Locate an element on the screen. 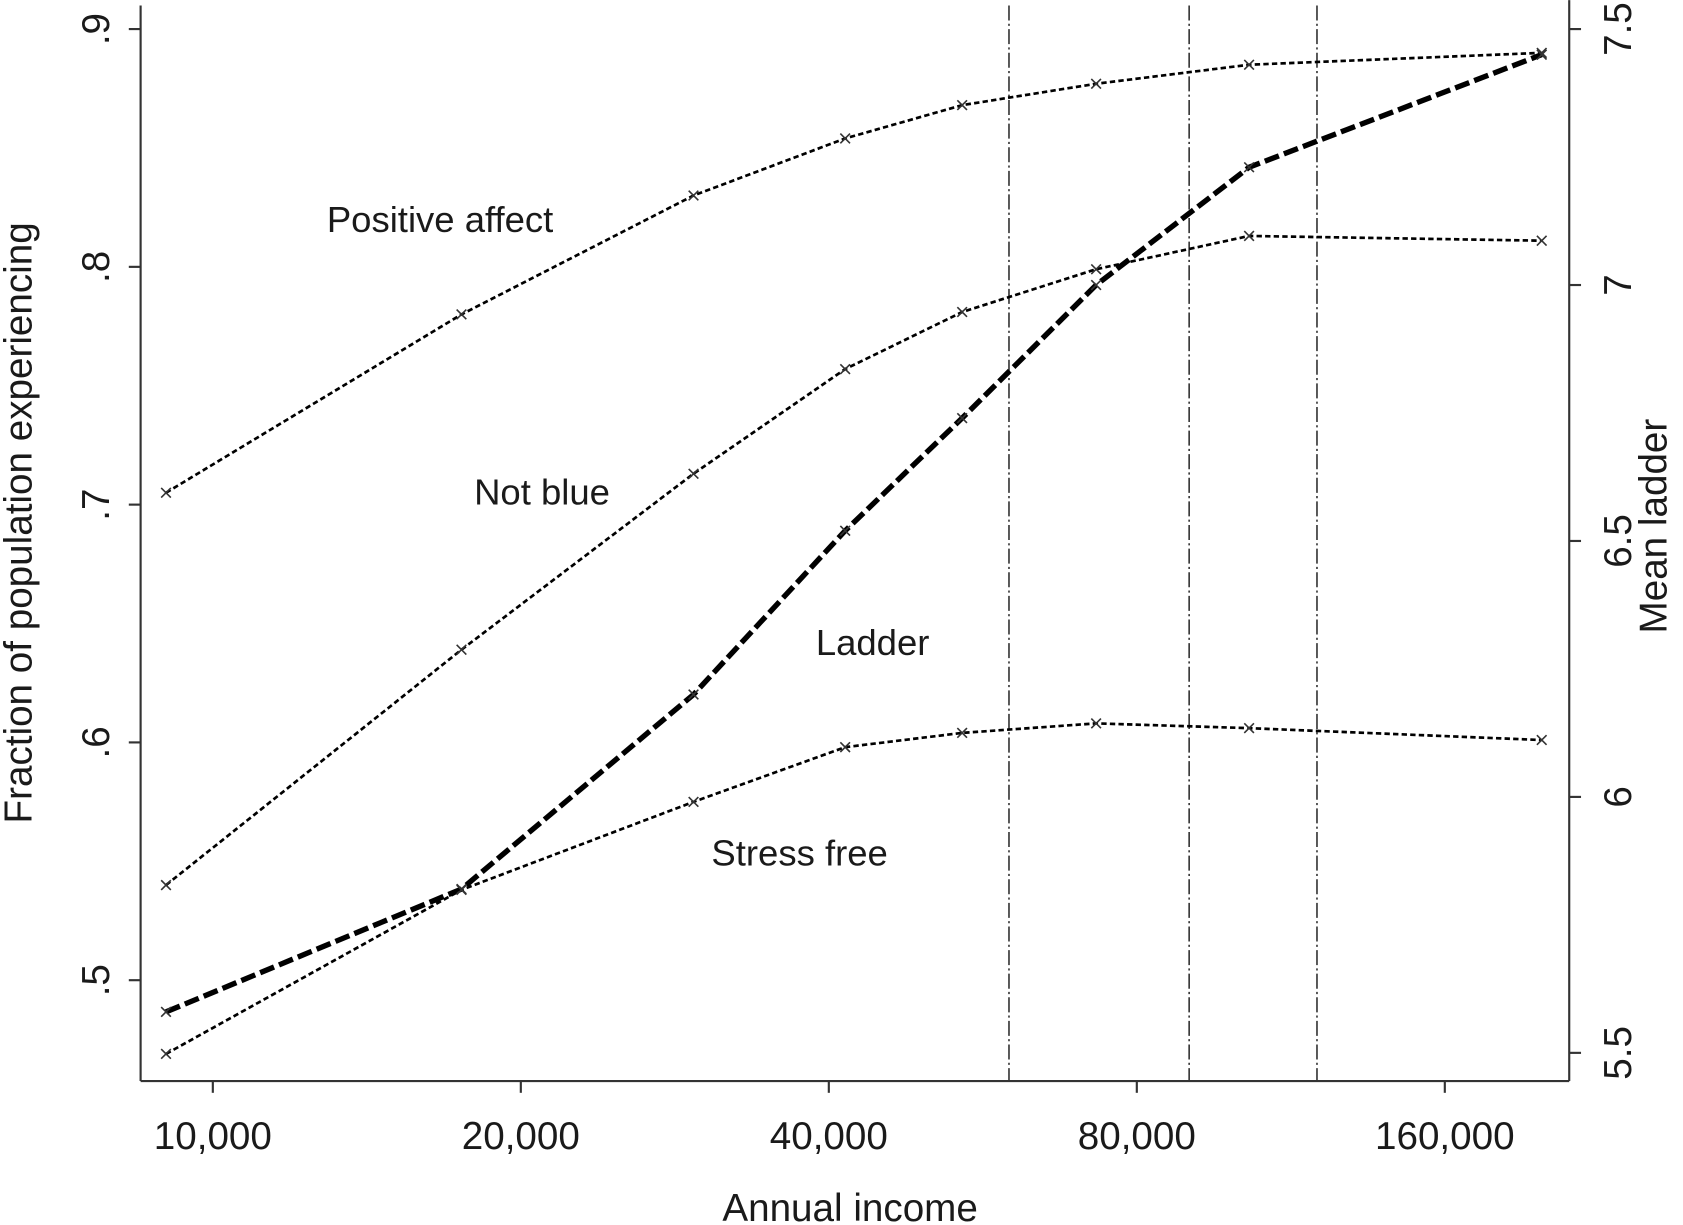 Image resolution: width=1683 pixels, height=1225 pixels. series-label: Stress free is located at coordinates (799, 852).